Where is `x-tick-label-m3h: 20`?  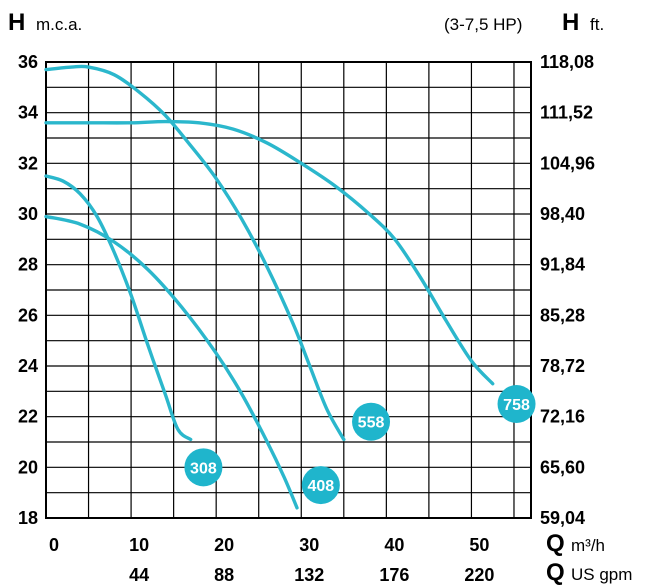 x-tick-label-m3h: 20 is located at coordinates (224, 545).